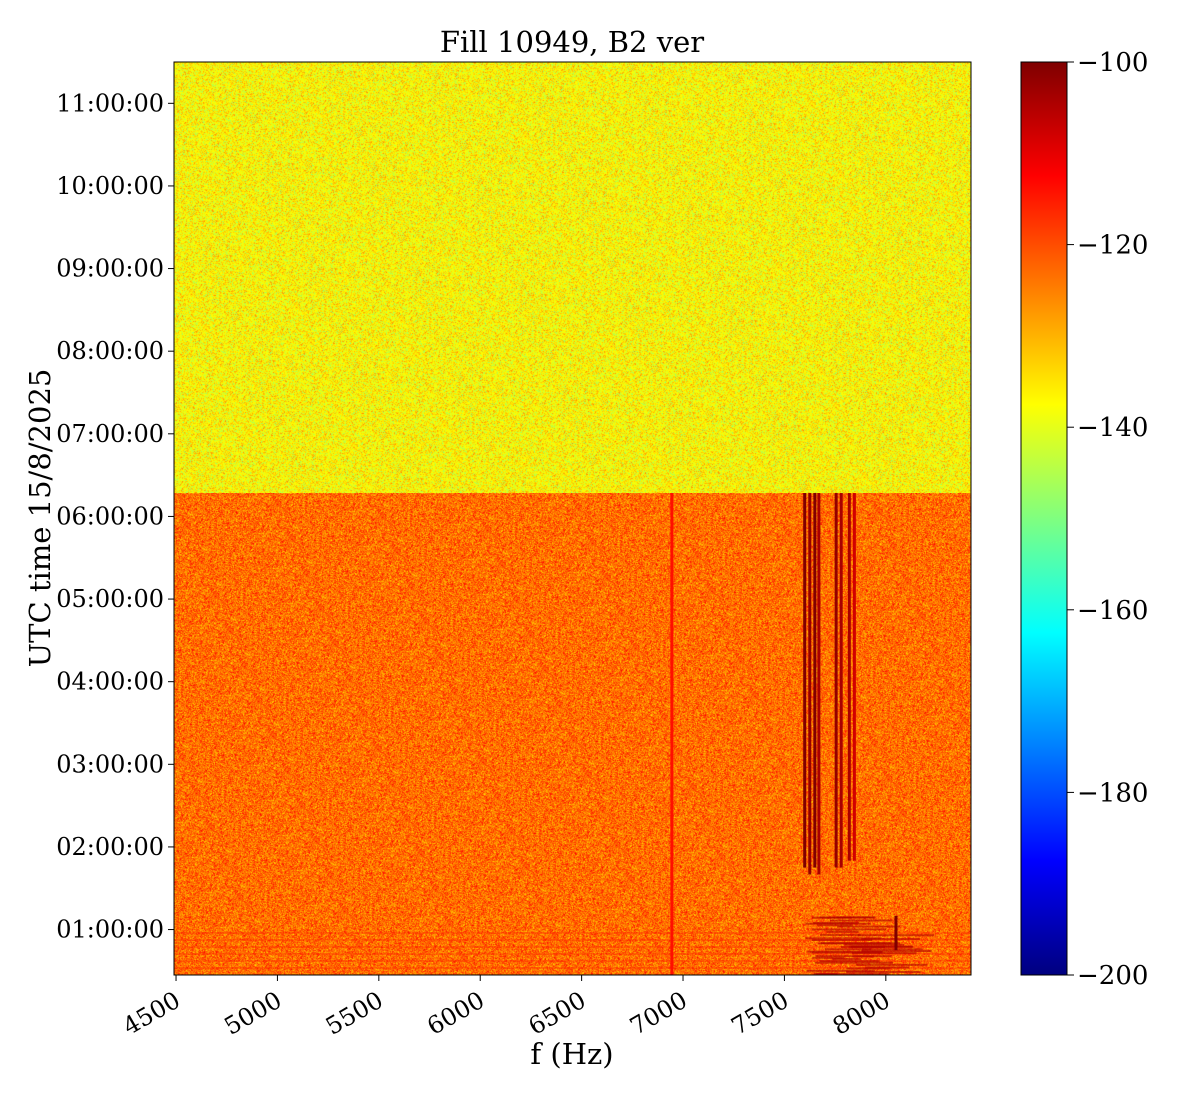  Describe the element at coordinates (110, 682) in the screenshot. I see `y-tick-label: 04:00:00` at that location.